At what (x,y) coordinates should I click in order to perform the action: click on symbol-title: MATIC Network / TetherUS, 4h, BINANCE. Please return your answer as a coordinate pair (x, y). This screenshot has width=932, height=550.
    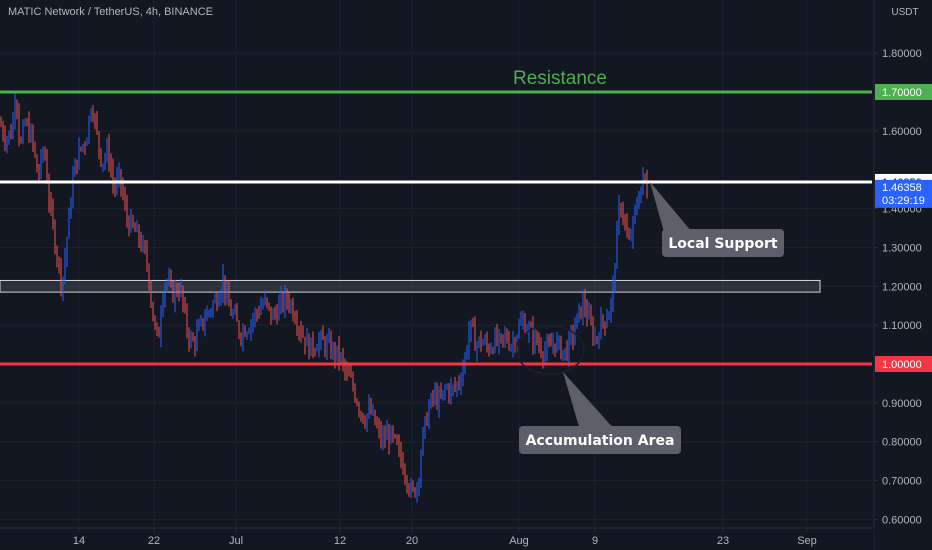
    Looking at the image, I should click on (110, 12).